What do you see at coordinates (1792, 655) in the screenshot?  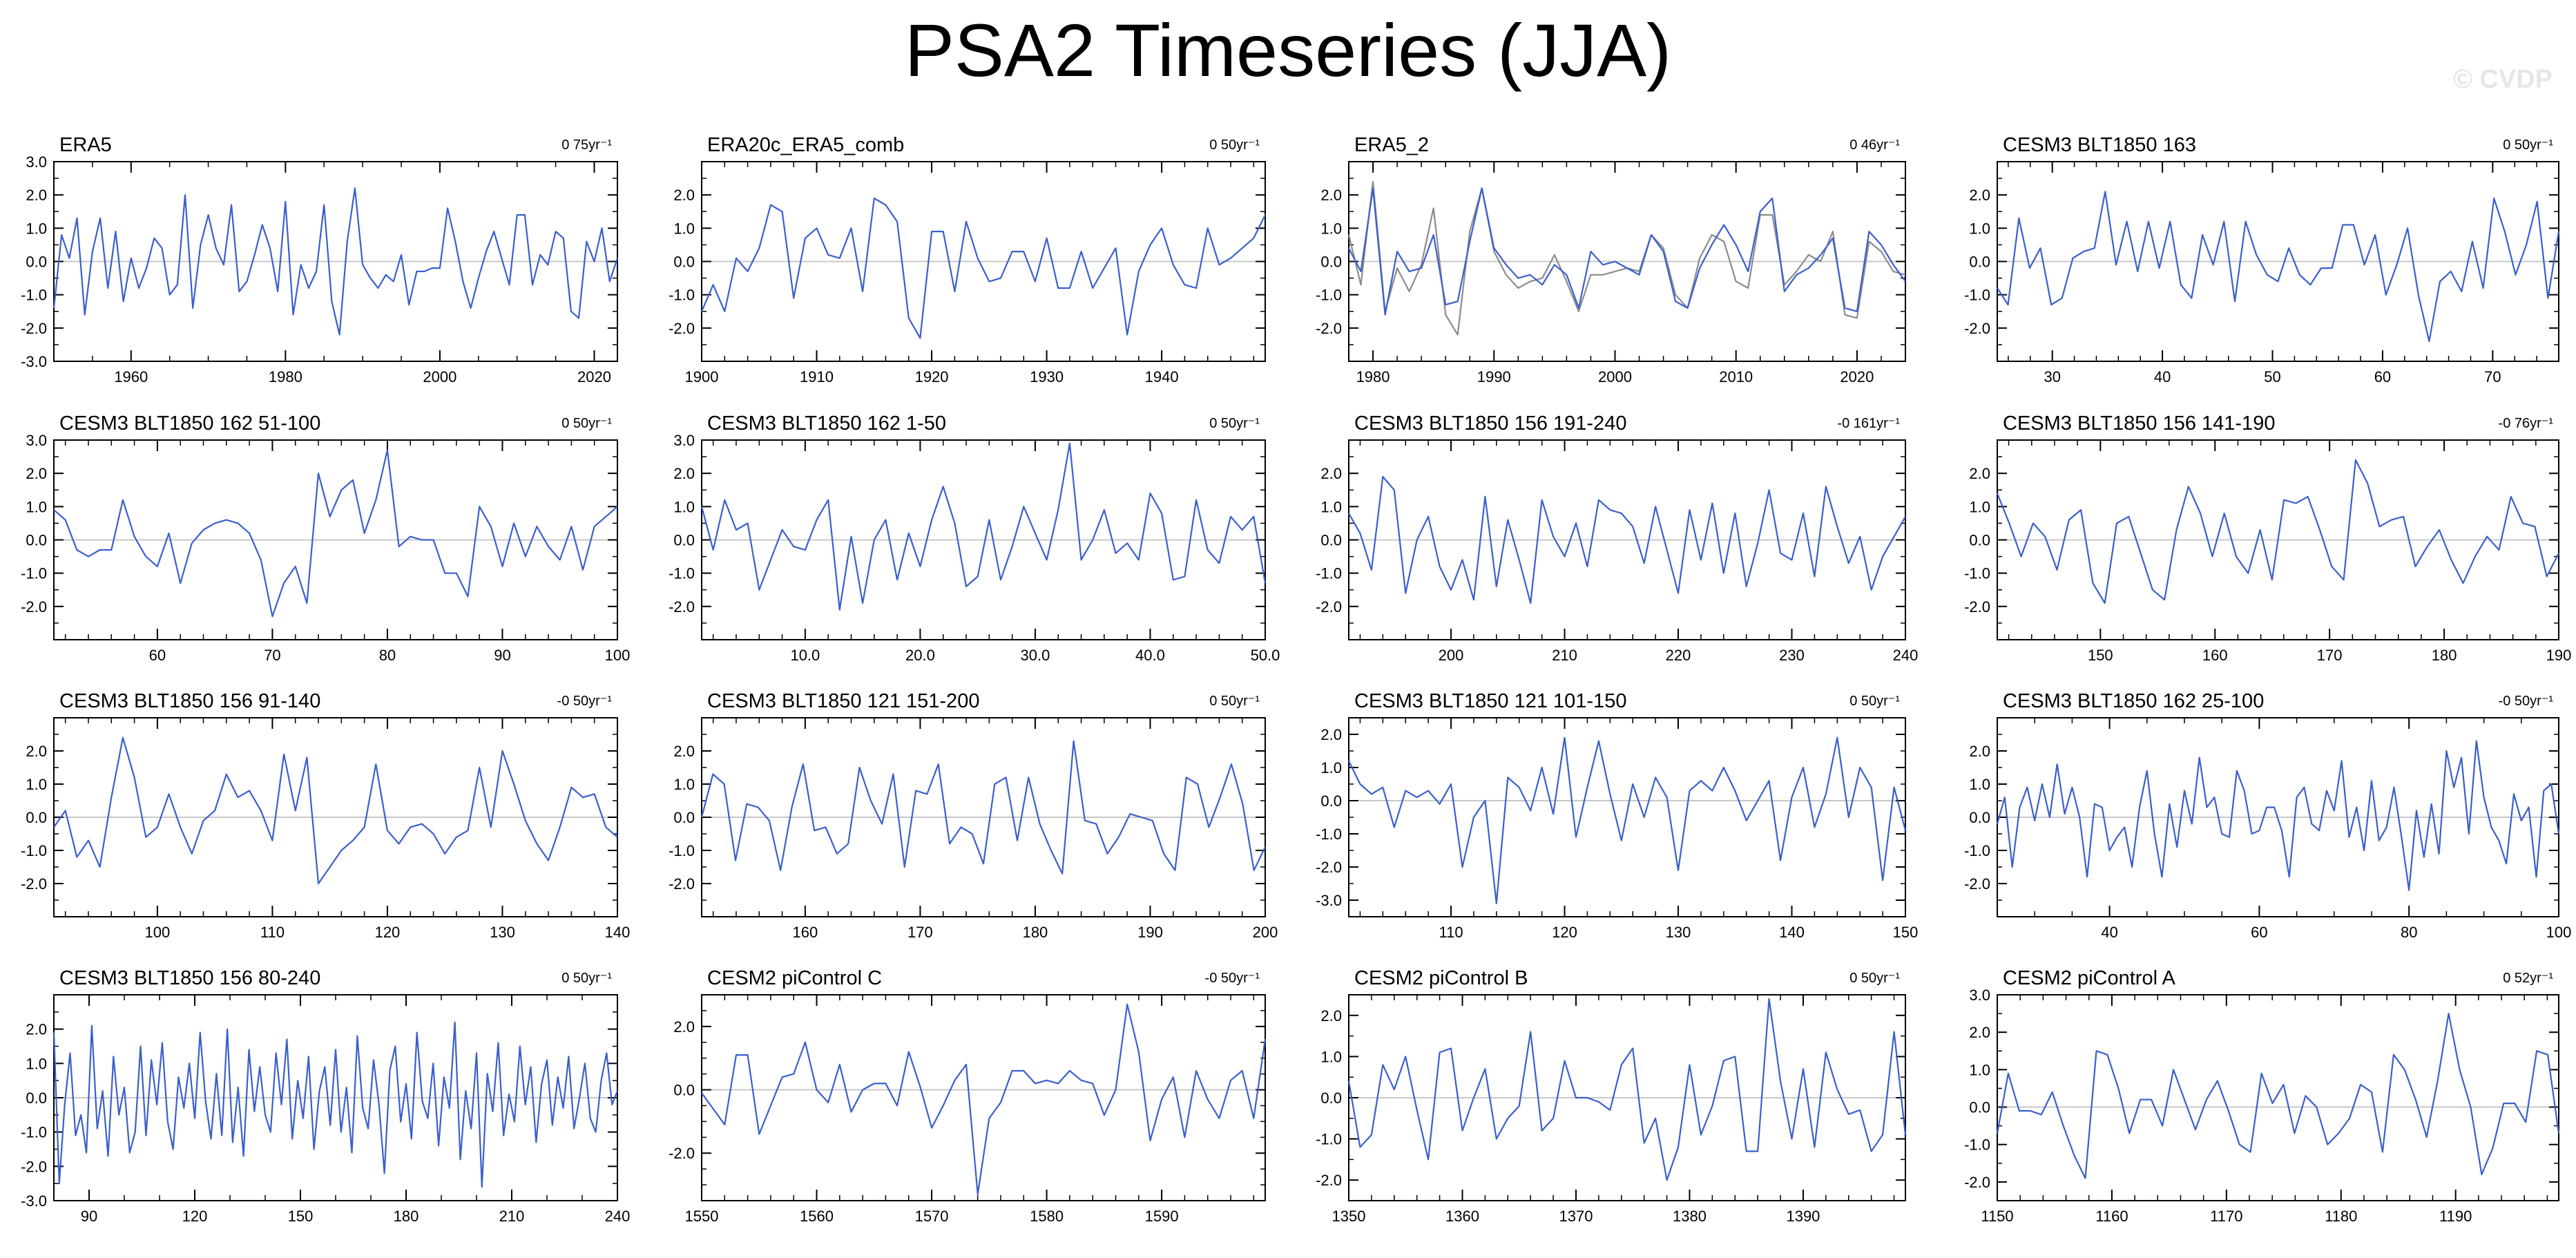 I see `x-tick-label: 230` at bounding box center [1792, 655].